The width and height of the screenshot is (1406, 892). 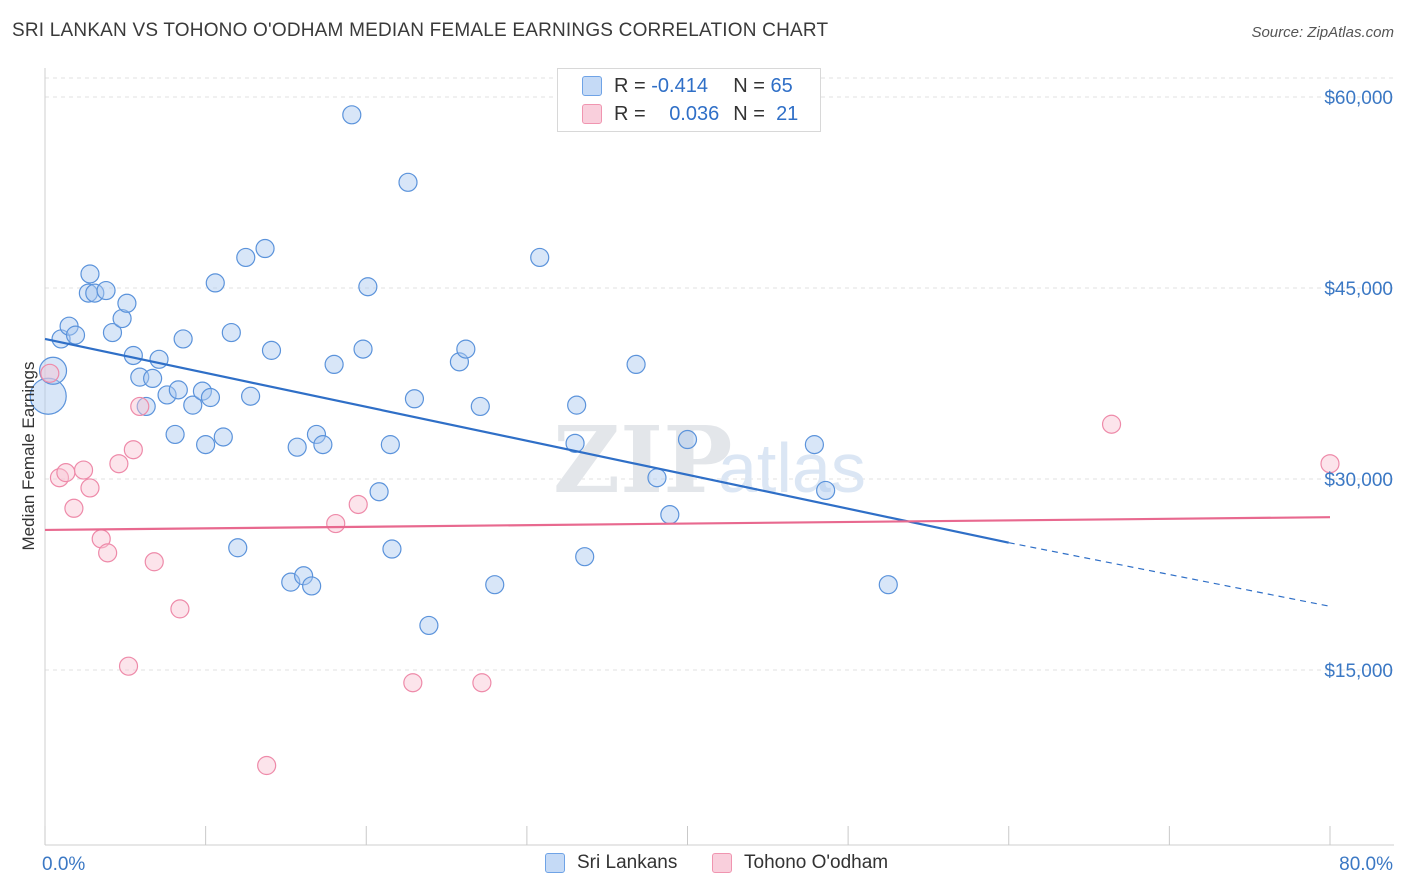 What do you see at coordinates (679, 85) in the screenshot?
I see `legend-r-value: -0.414` at bounding box center [679, 85].